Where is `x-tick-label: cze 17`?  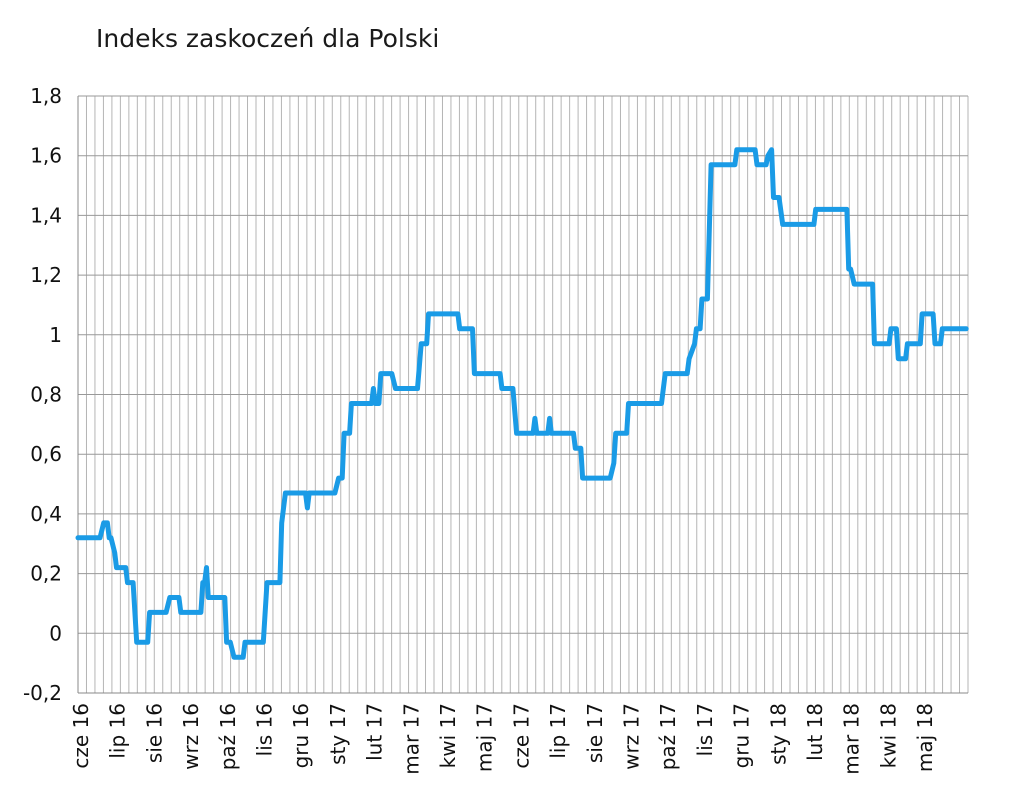
x-tick-label: cze 17 is located at coordinates (521, 736).